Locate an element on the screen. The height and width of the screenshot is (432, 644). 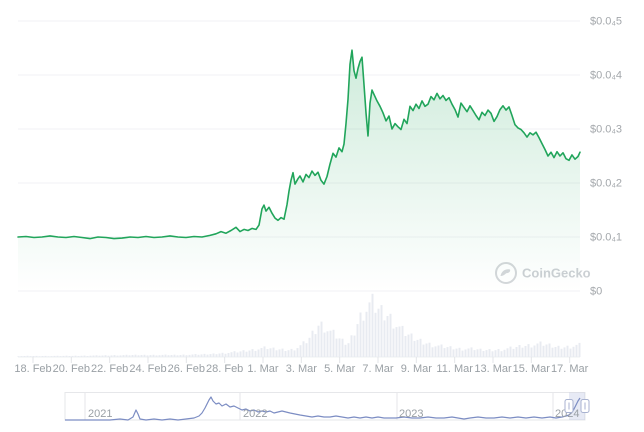
x-axis-label: 26. Feb is located at coordinates (186, 369).